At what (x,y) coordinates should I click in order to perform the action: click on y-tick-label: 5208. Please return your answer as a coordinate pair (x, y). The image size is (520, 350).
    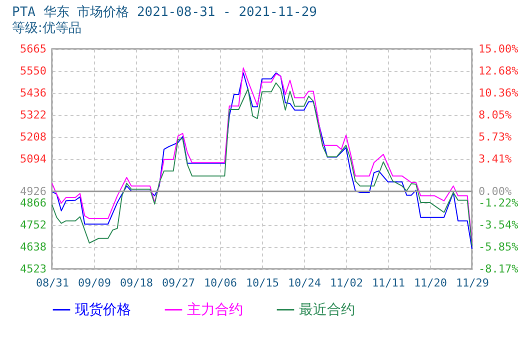
    Looking at the image, I should click on (33, 137).